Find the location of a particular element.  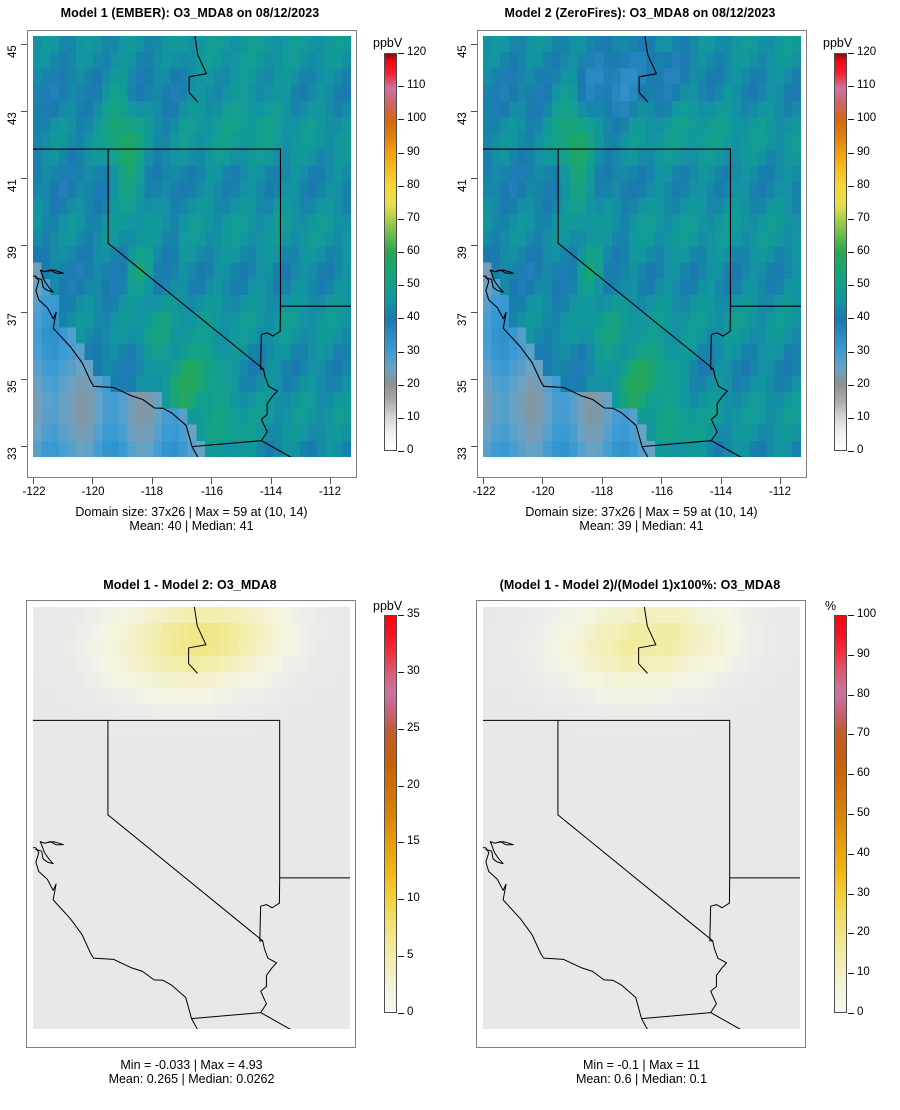

panel-model1-raster is located at coordinates (192, 246).